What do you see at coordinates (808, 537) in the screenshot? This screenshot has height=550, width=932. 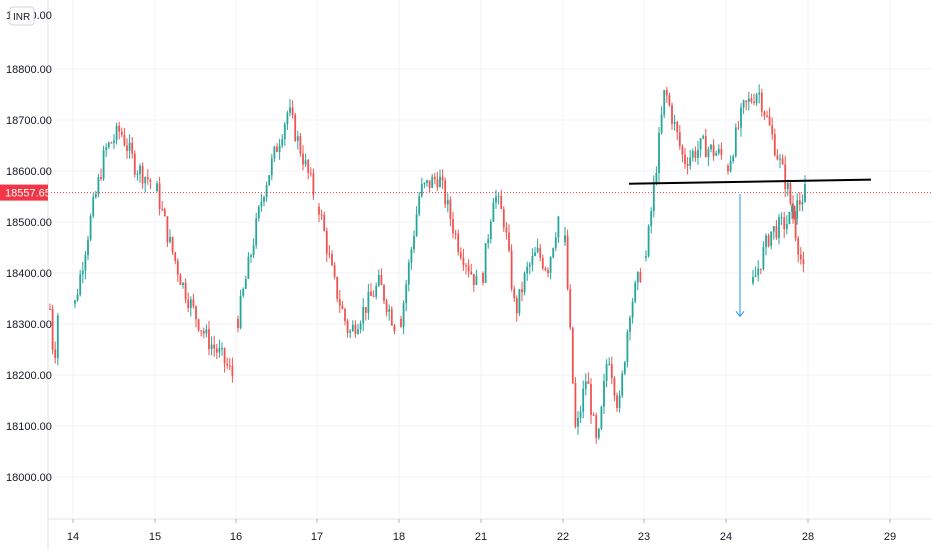 I see `x-tick-label: 28` at bounding box center [808, 537].